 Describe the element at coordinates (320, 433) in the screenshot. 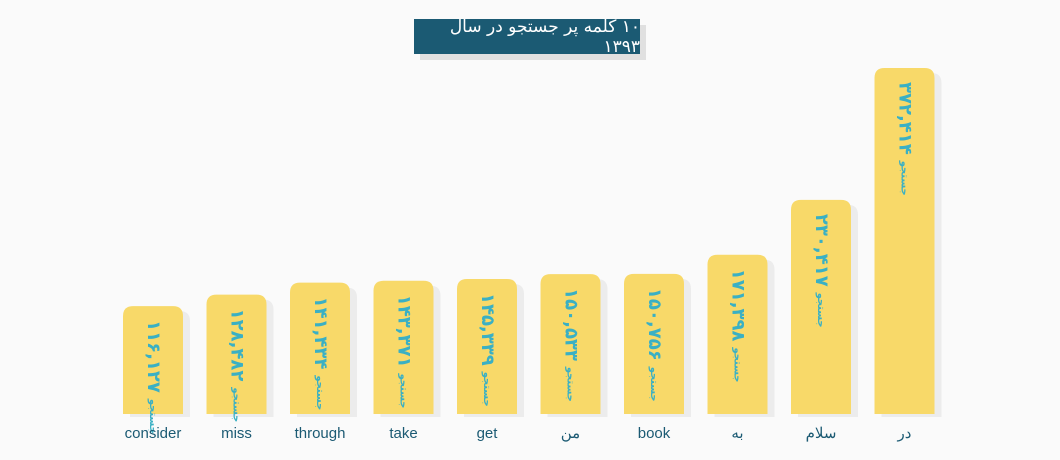

I see `category-label: through` at that location.